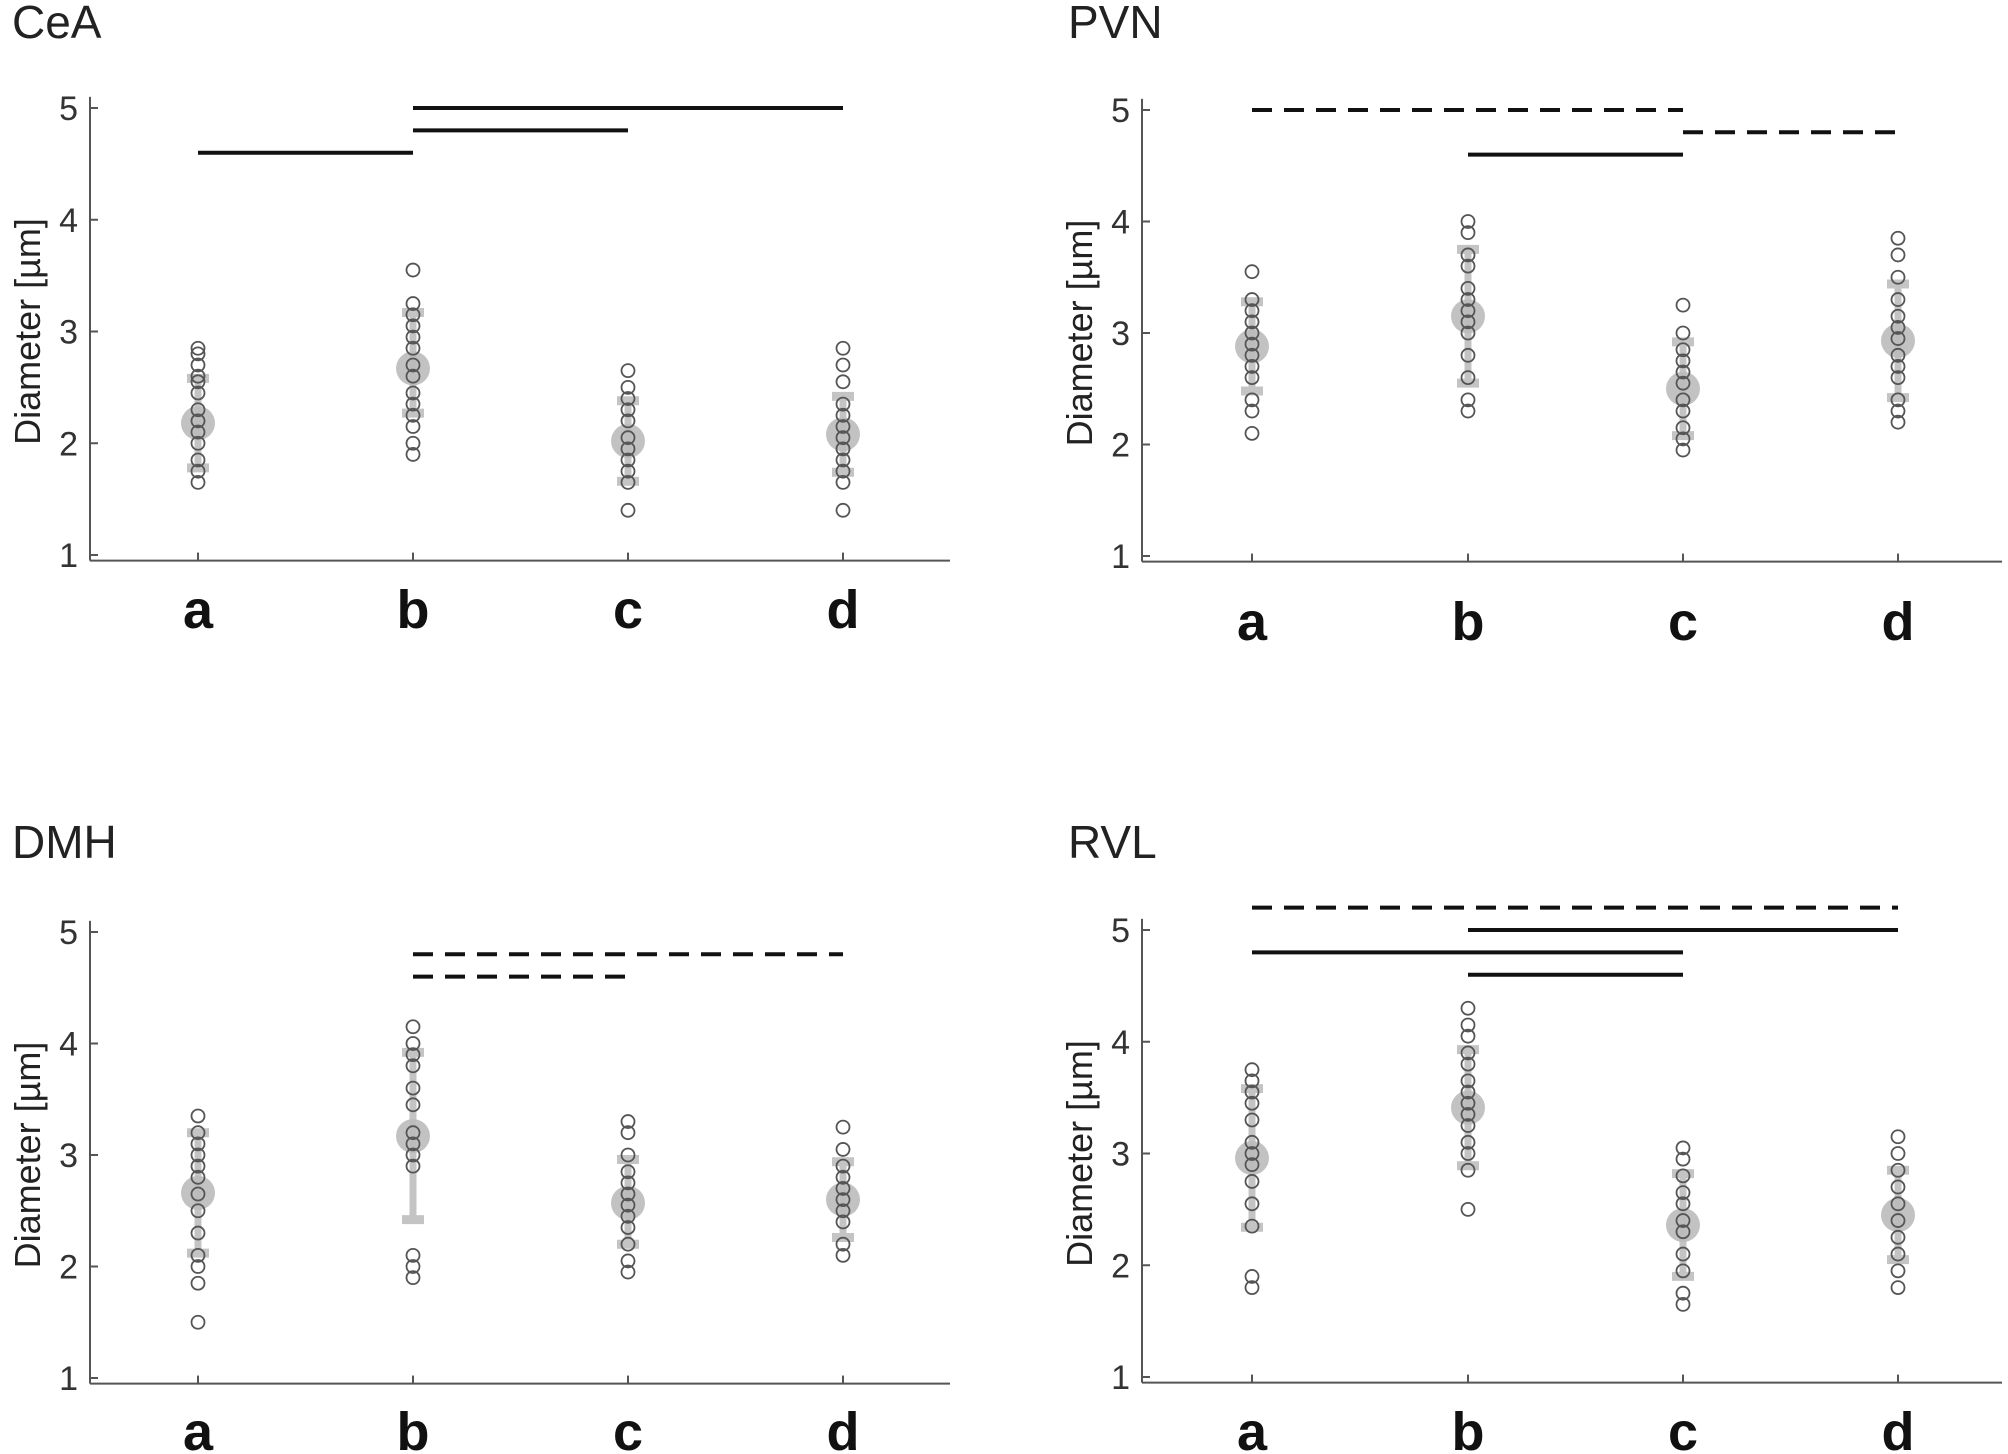  What do you see at coordinates (198, 1428) in the screenshot?
I see `x-tick-label: a` at bounding box center [198, 1428].